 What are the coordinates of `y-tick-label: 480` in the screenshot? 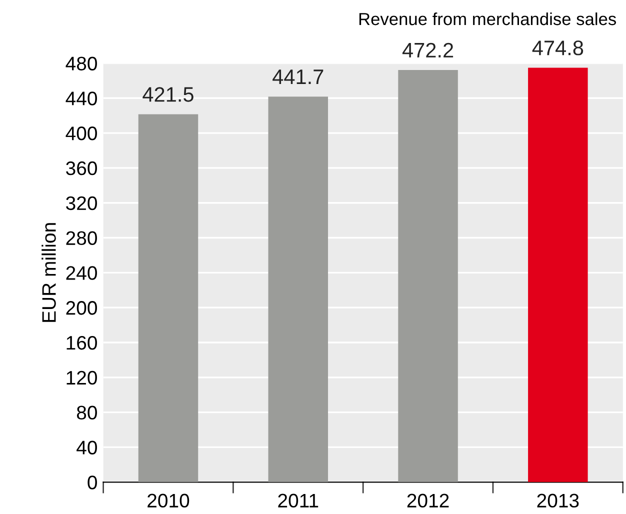 It's located at (81, 63).